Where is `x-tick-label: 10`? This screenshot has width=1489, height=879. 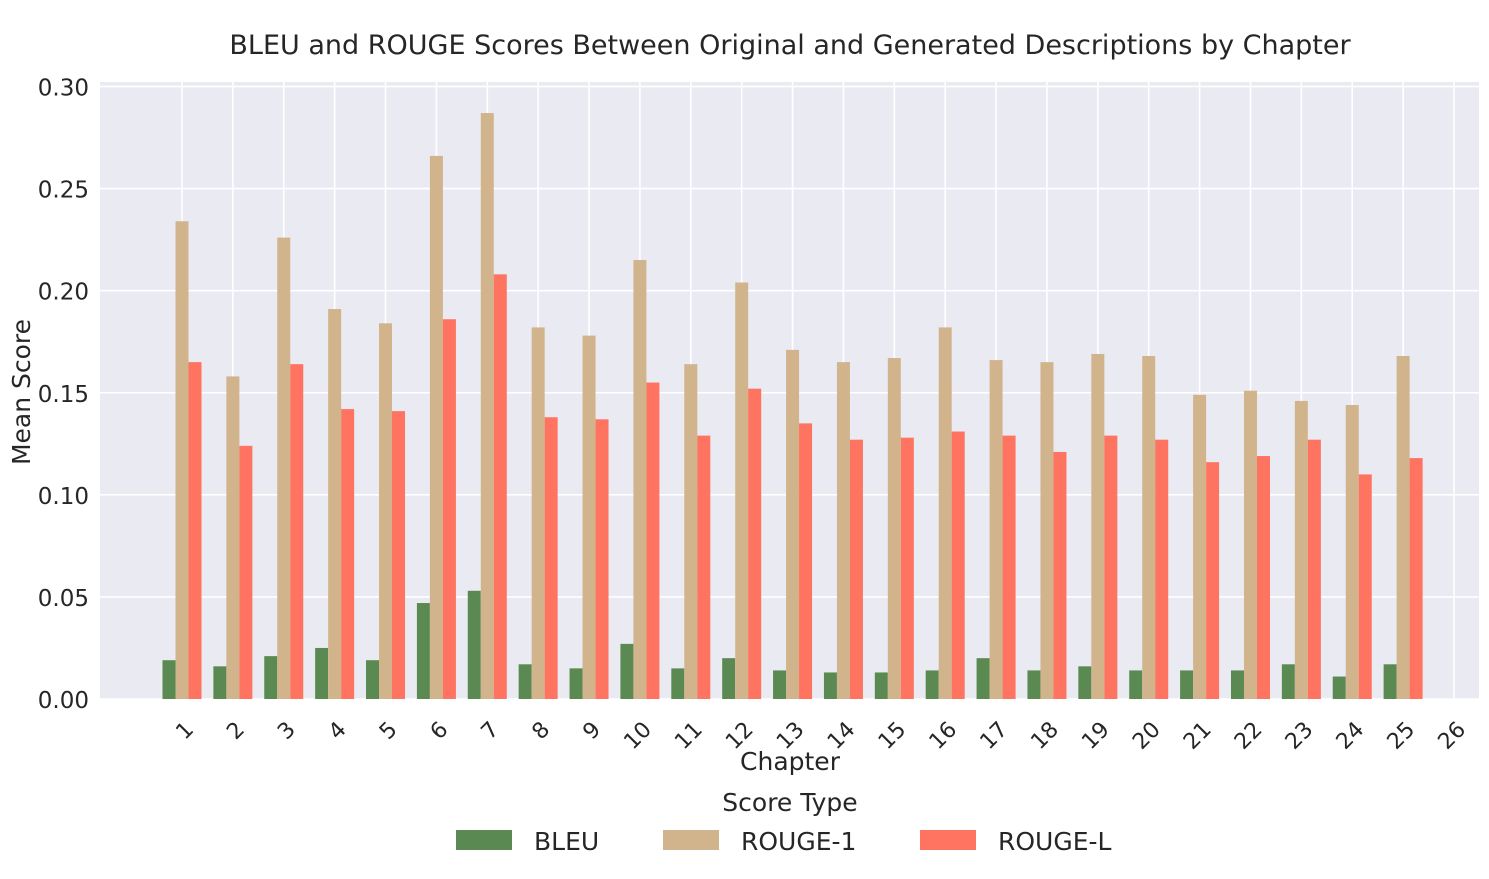 x-tick-label: 10 is located at coordinates (637, 735).